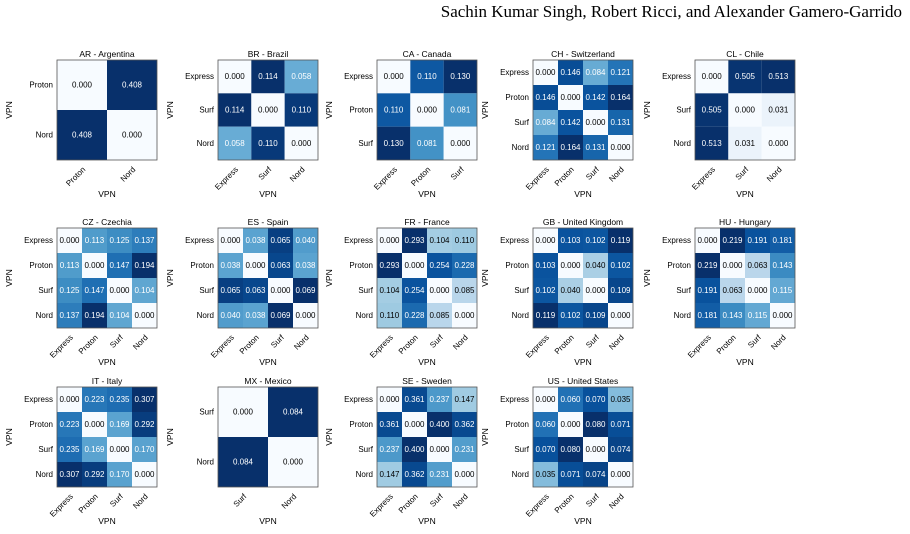 The image size is (910, 534). I want to click on cell-value: 0.038, so click(230, 265).